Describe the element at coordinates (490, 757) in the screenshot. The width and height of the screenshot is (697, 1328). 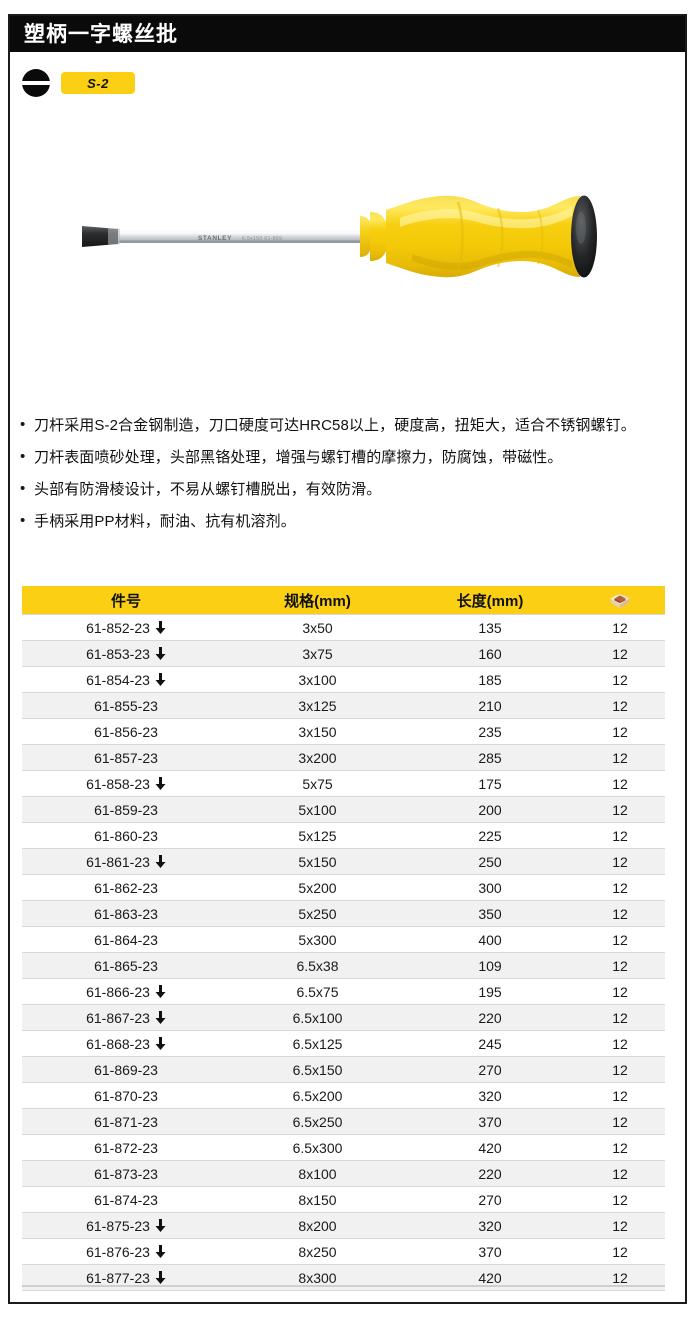
I see `cell-length: 285` at that location.